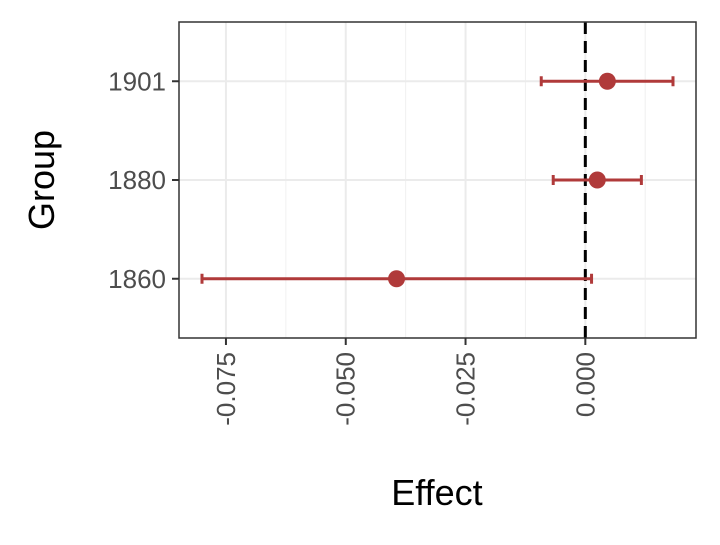  What do you see at coordinates (137, 180) in the screenshot?
I see `y-tick-label: 1880` at bounding box center [137, 180].